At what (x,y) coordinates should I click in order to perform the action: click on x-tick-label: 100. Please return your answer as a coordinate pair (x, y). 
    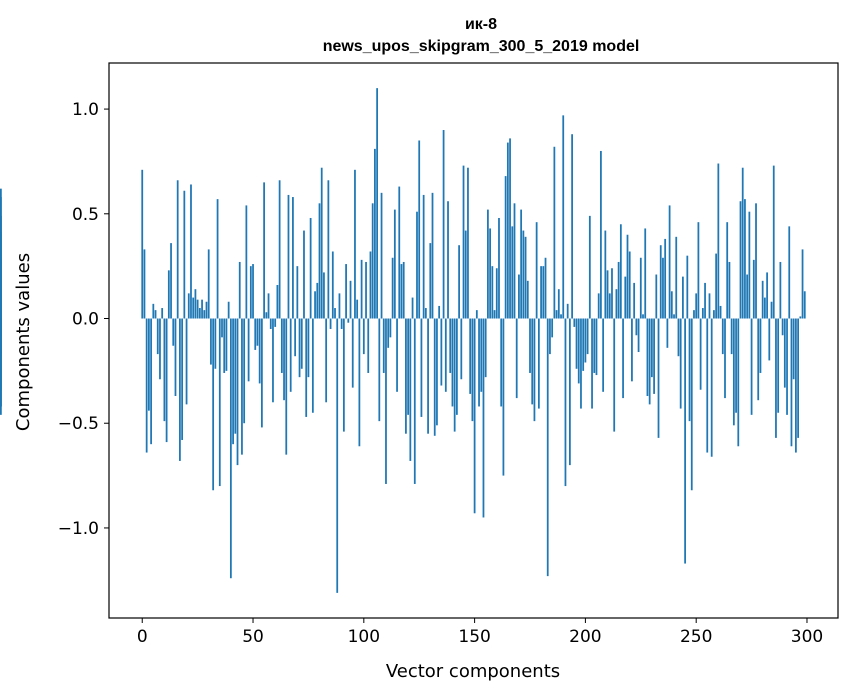
    Looking at the image, I should click on (364, 637).